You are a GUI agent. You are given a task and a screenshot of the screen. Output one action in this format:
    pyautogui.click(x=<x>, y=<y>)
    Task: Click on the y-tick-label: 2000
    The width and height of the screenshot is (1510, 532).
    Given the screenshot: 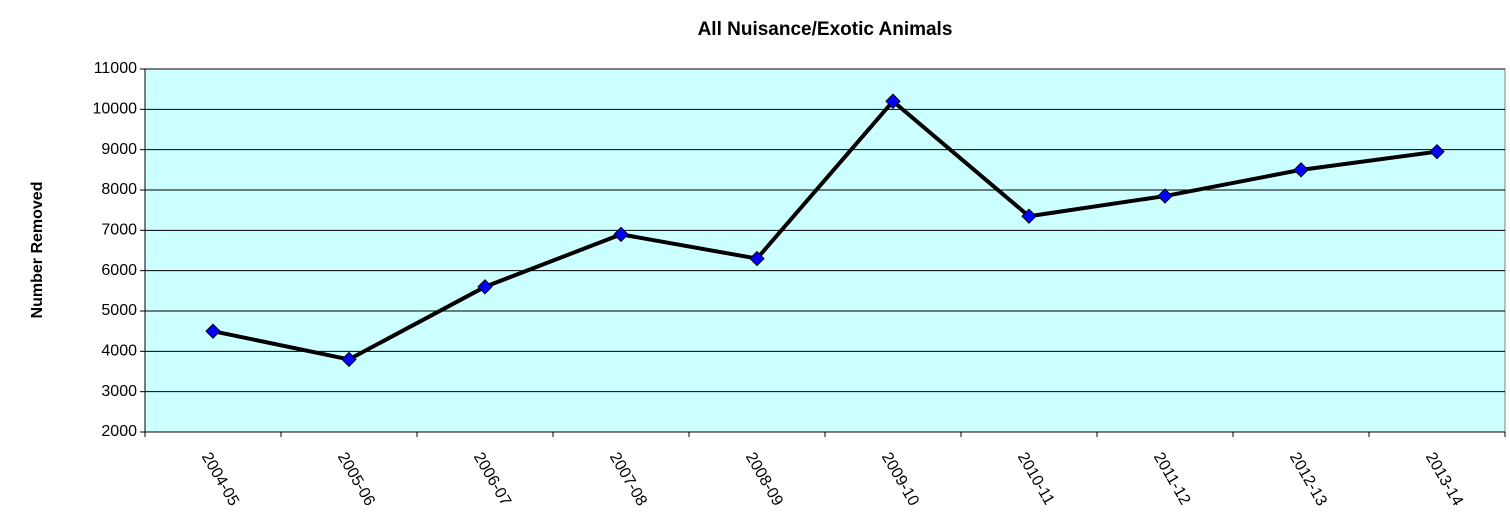 What is the action you would take?
    pyautogui.click(x=119, y=431)
    